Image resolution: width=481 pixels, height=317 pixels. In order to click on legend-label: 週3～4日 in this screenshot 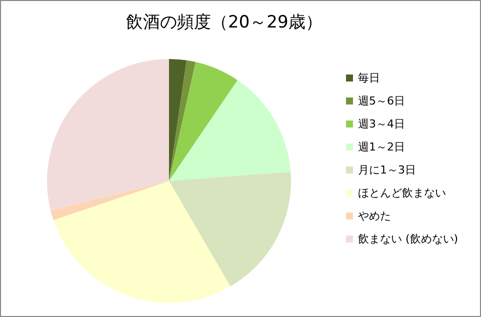, I will do `click(381, 124)`.